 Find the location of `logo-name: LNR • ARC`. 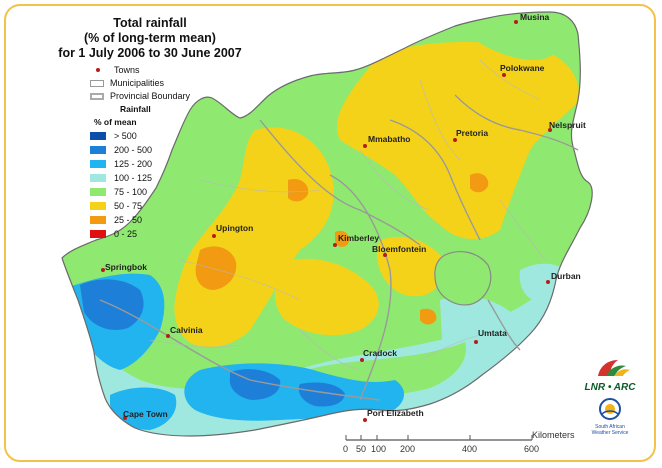

logo-name: LNR • ARC is located at coordinates (610, 387).